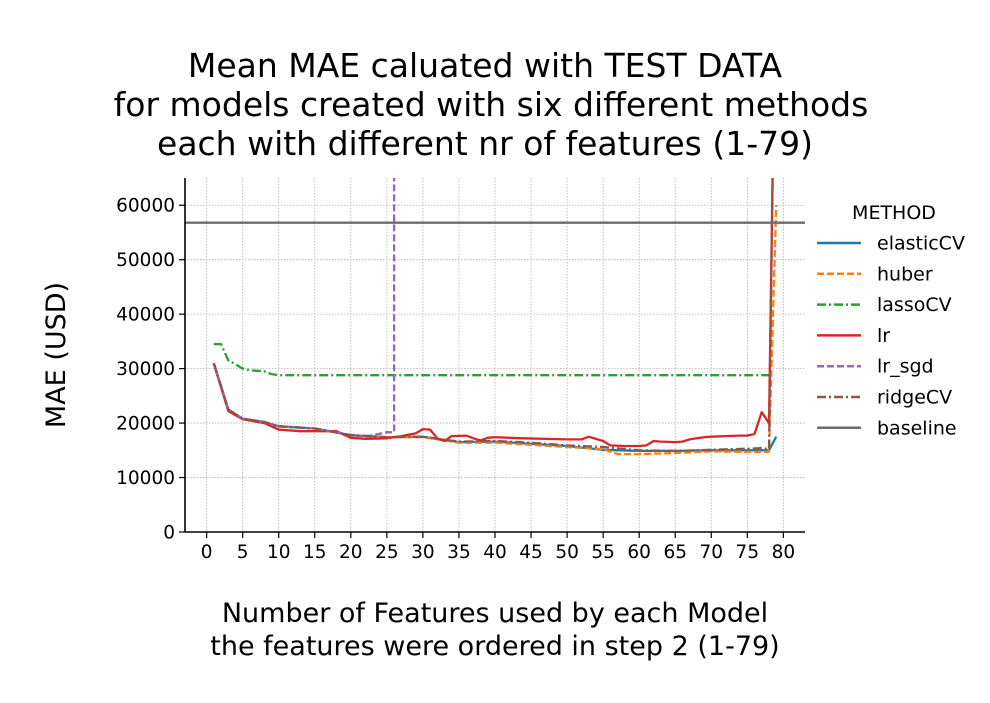  Describe the element at coordinates (531, 552) in the screenshot. I see `x-tick-label: 45` at that location.